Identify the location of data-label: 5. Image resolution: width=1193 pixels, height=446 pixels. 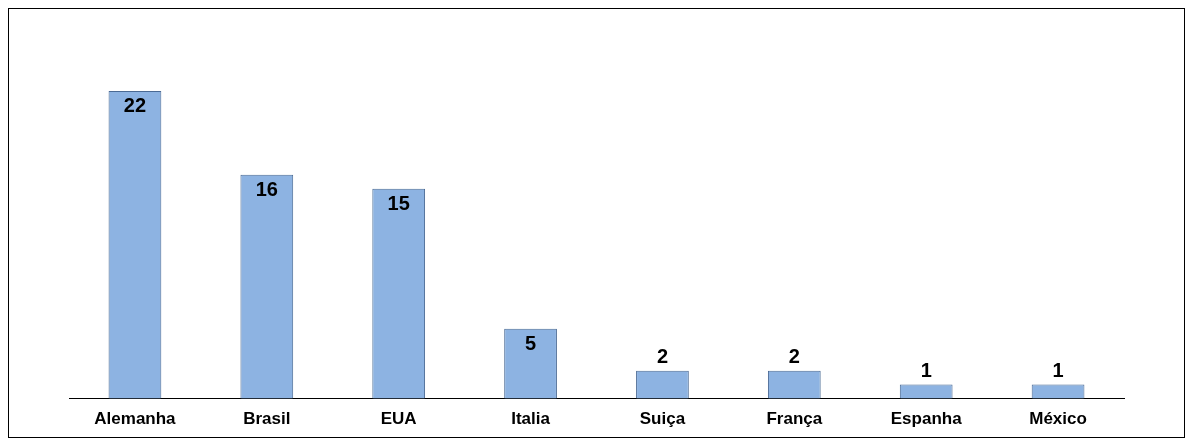
(531, 343).